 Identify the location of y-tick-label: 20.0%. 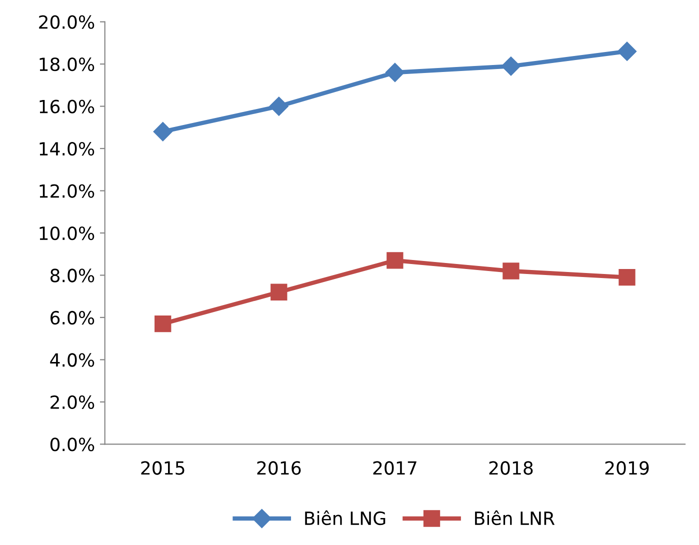
(66, 22).